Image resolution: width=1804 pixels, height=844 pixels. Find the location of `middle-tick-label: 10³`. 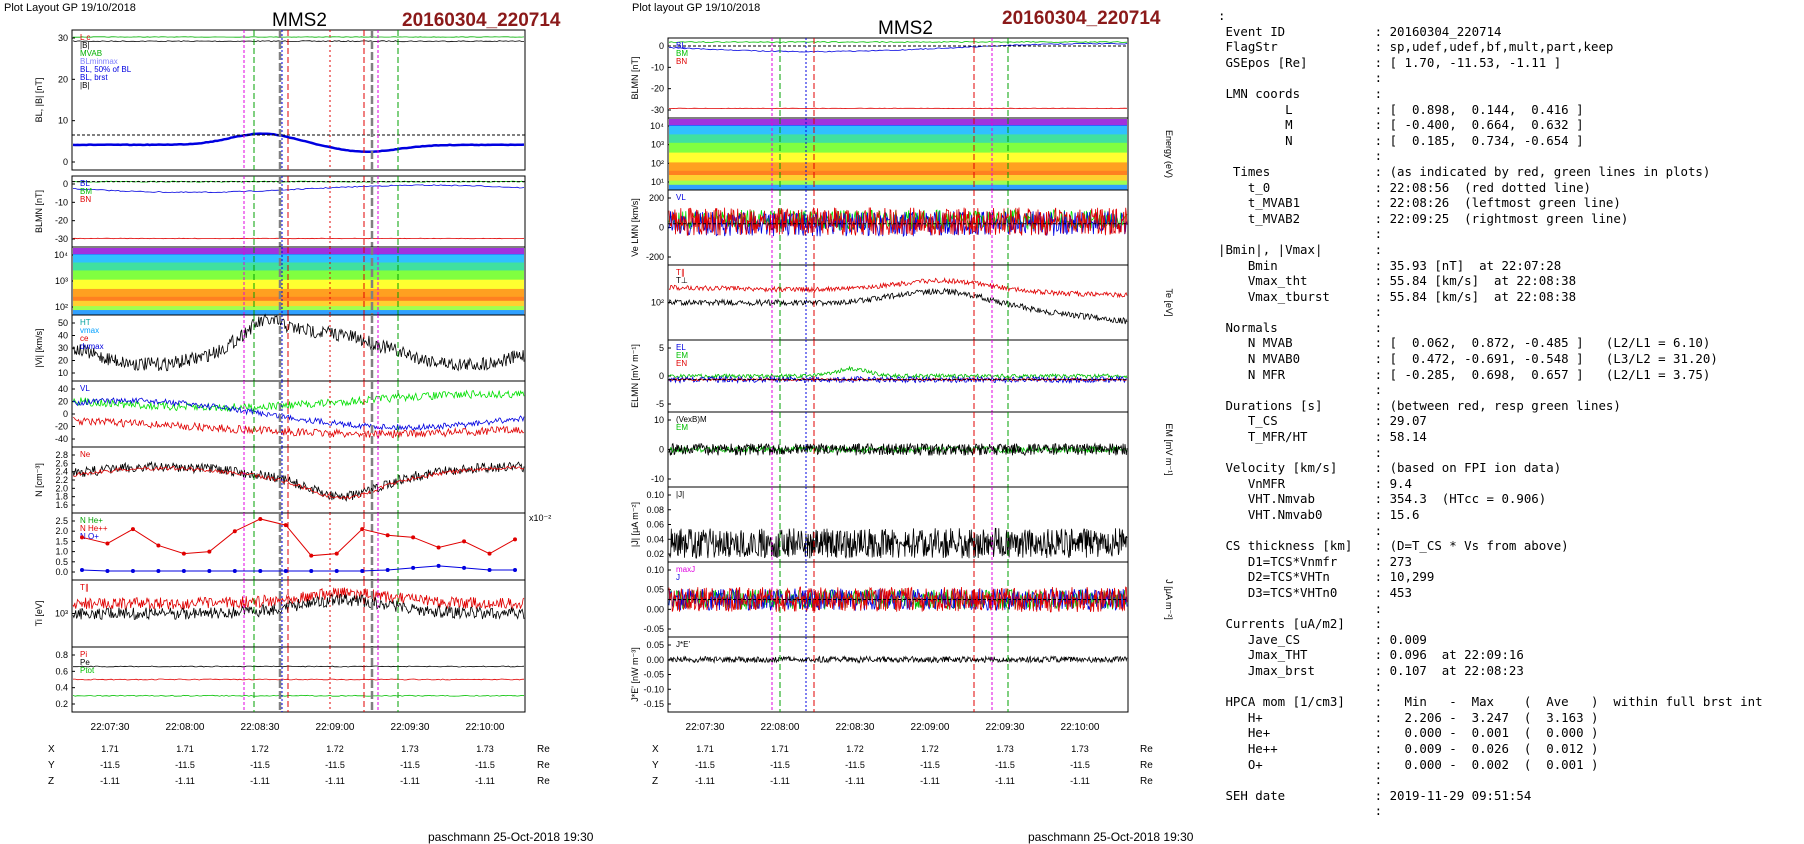

middle-tick-label: 10³ is located at coordinates (657, 145).